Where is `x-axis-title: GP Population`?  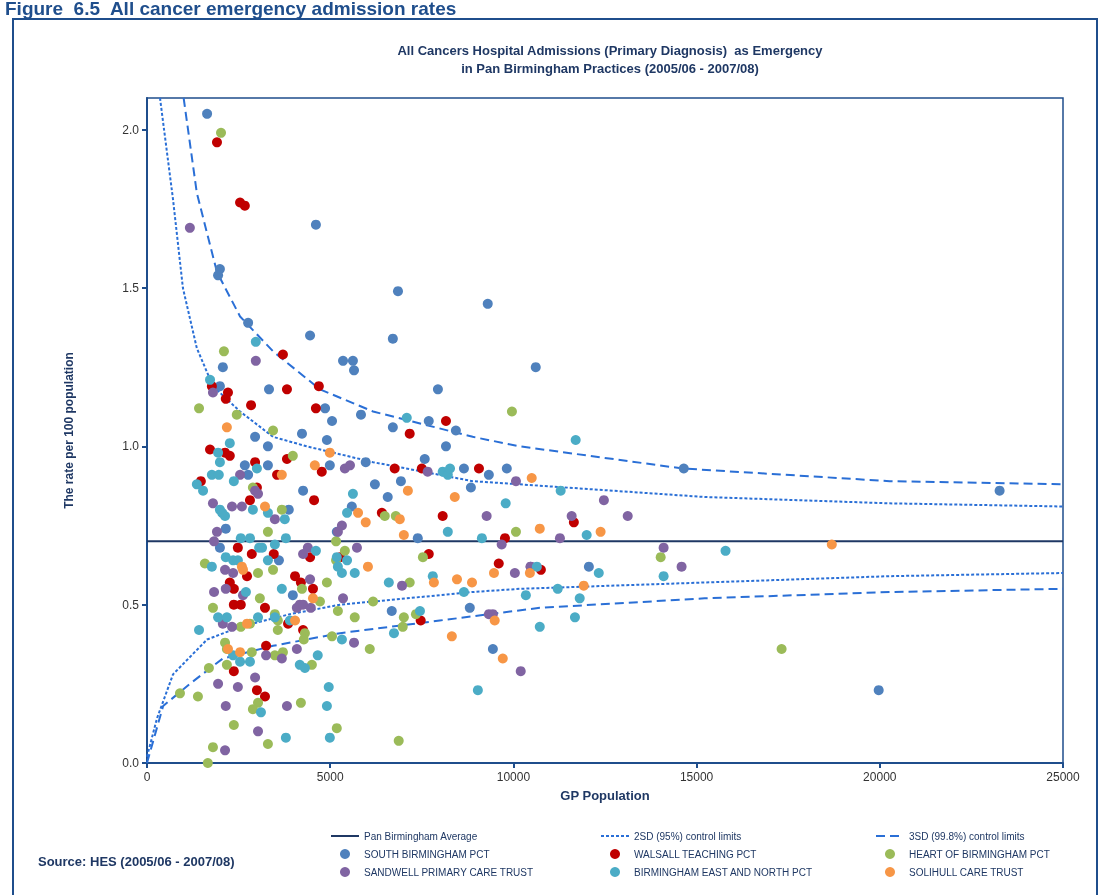
x-axis-title: GP Population is located at coordinates (605, 795).